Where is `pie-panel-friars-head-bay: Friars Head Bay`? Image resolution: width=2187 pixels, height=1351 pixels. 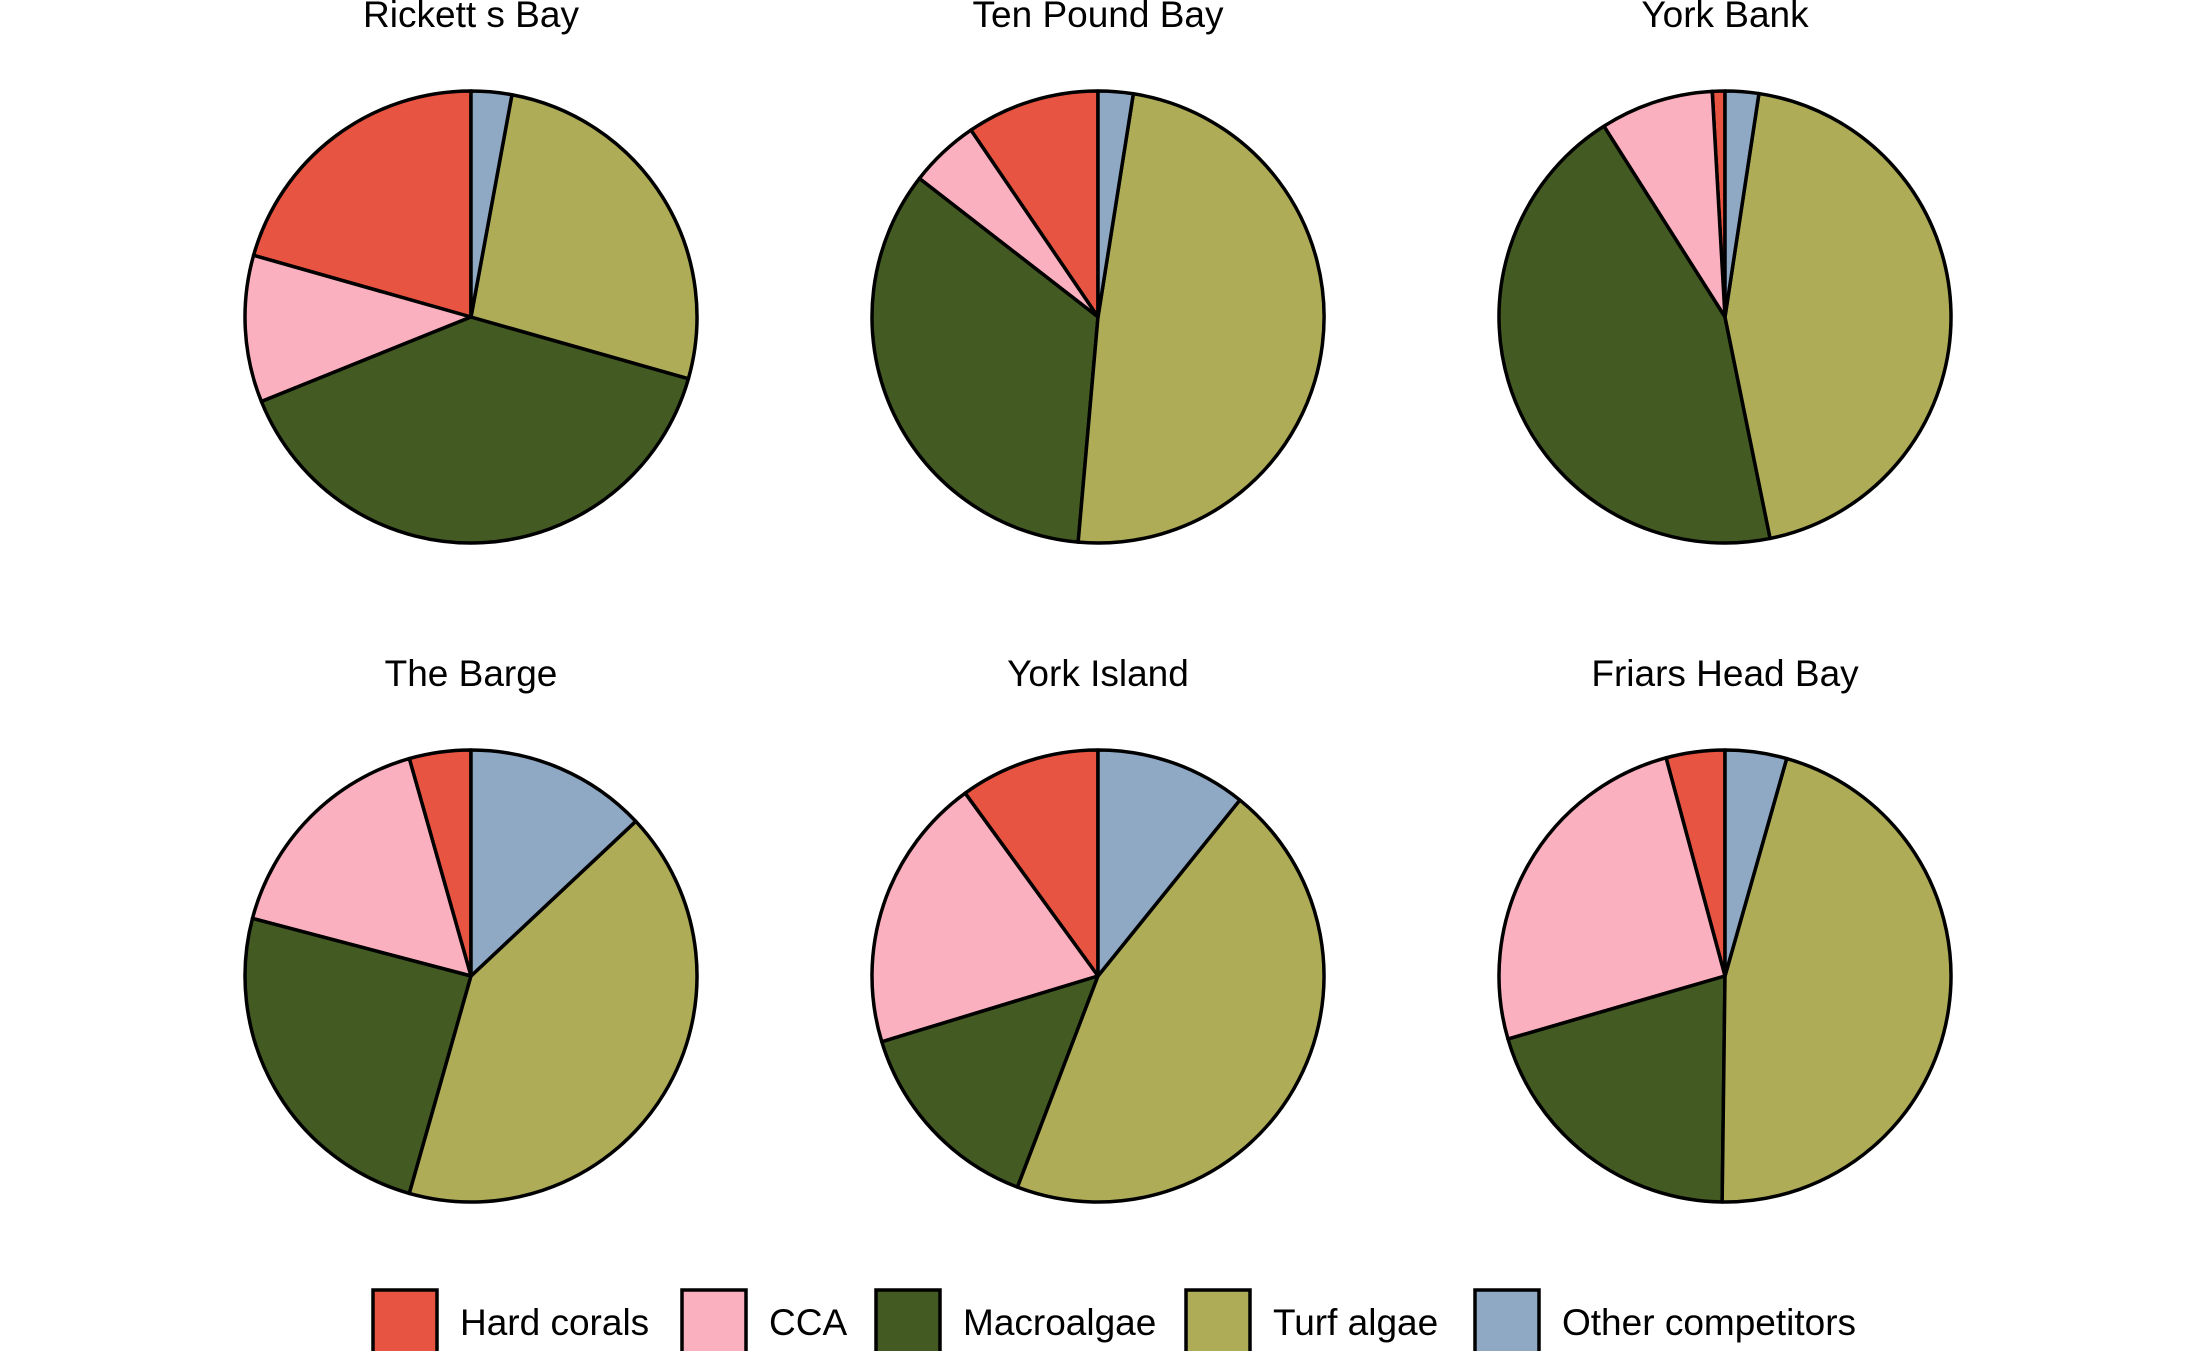
pie-panel-friars-head-bay: Friars Head Bay is located at coordinates (1725, 928).